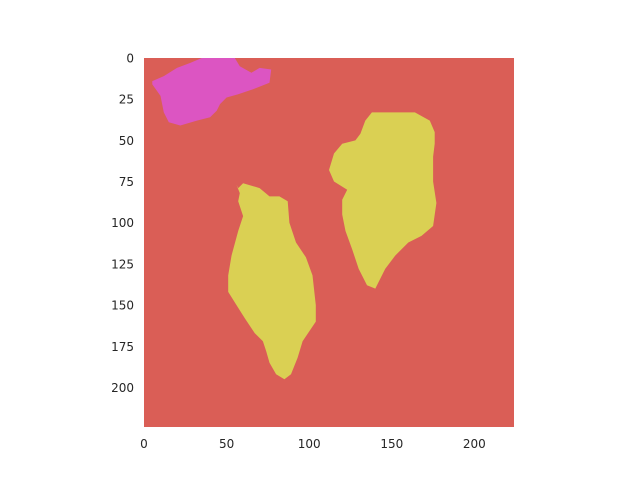 This screenshot has width=640, height=484. Describe the element at coordinates (130, 59) in the screenshot. I see `y-tick-label: 0` at that location.